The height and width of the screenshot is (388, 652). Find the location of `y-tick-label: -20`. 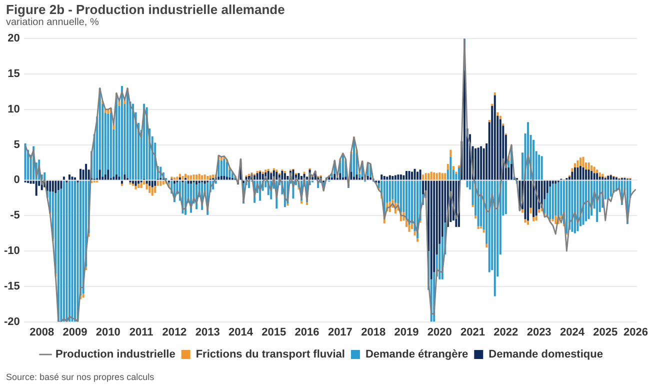

y-tick-label: -20 is located at coordinates (12, 322).